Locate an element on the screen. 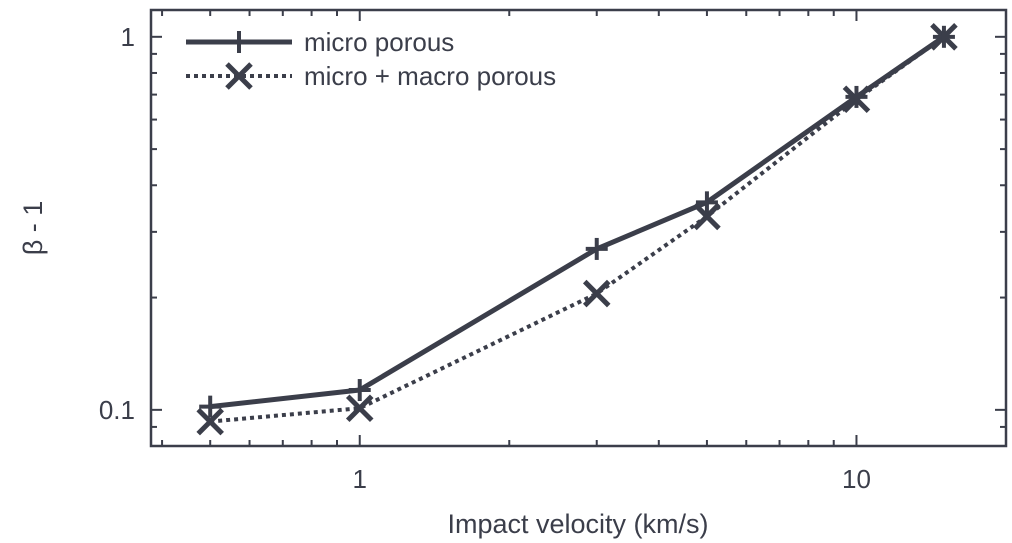  legend-marker is located at coordinates (239, 76).